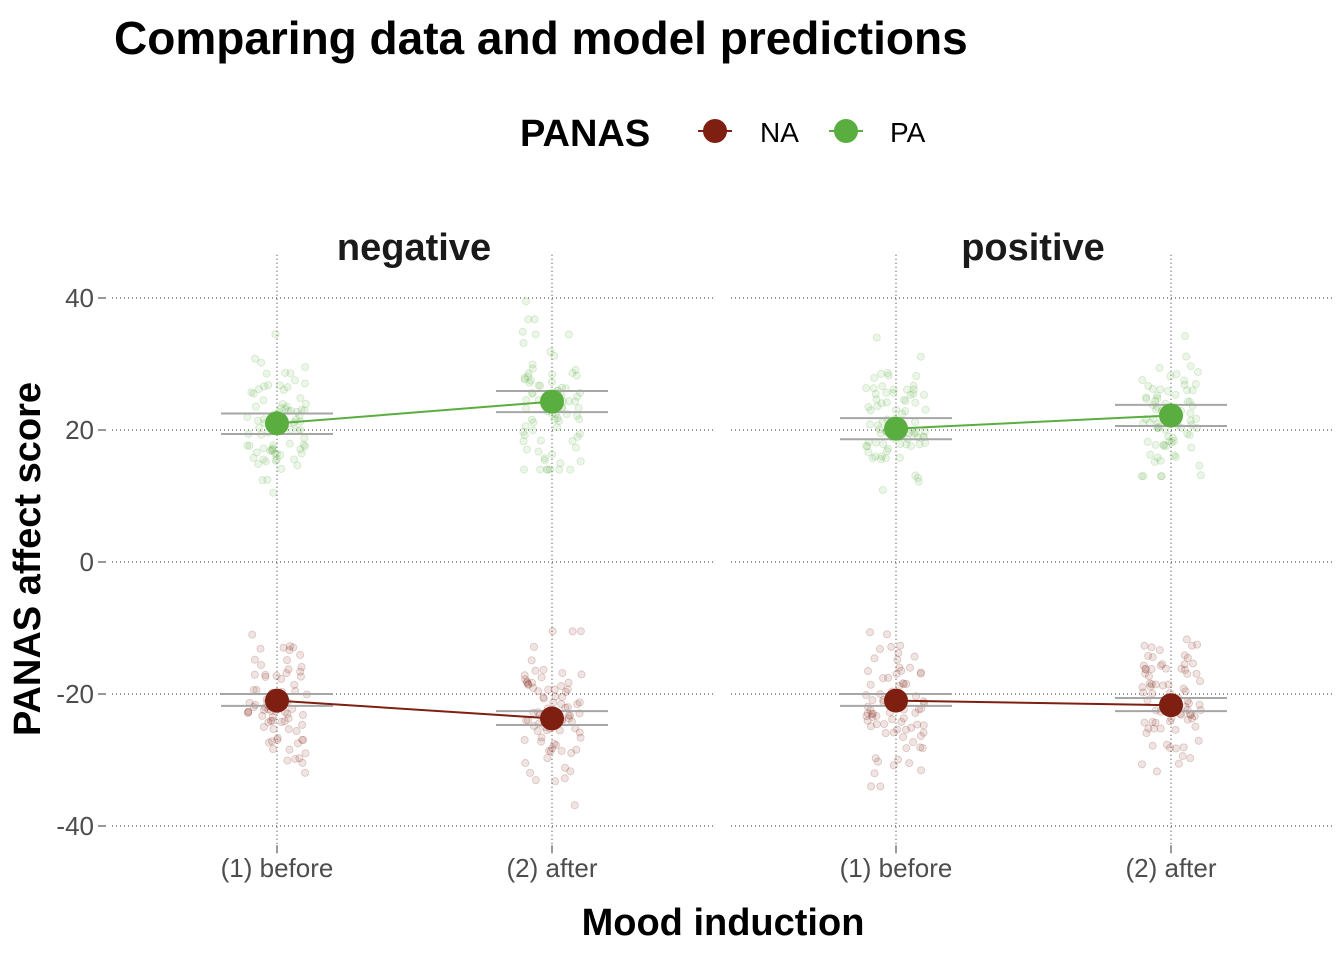 The width and height of the screenshot is (1344, 960). What do you see at coordinates (1033, 248) in the screenshot?
I see `facet-label-positive: positive` at bounding box center [1033, 248].